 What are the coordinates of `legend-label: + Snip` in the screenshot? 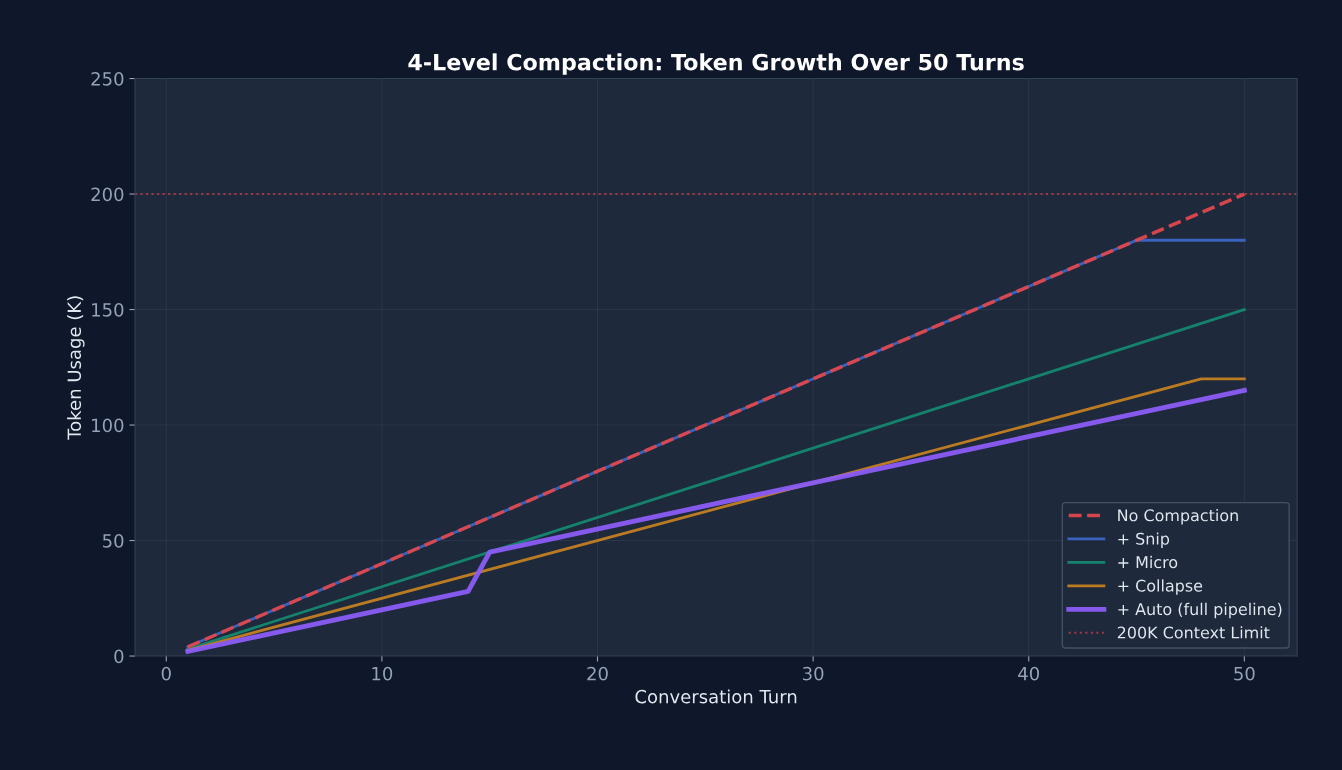 It's located at (1144, 540).